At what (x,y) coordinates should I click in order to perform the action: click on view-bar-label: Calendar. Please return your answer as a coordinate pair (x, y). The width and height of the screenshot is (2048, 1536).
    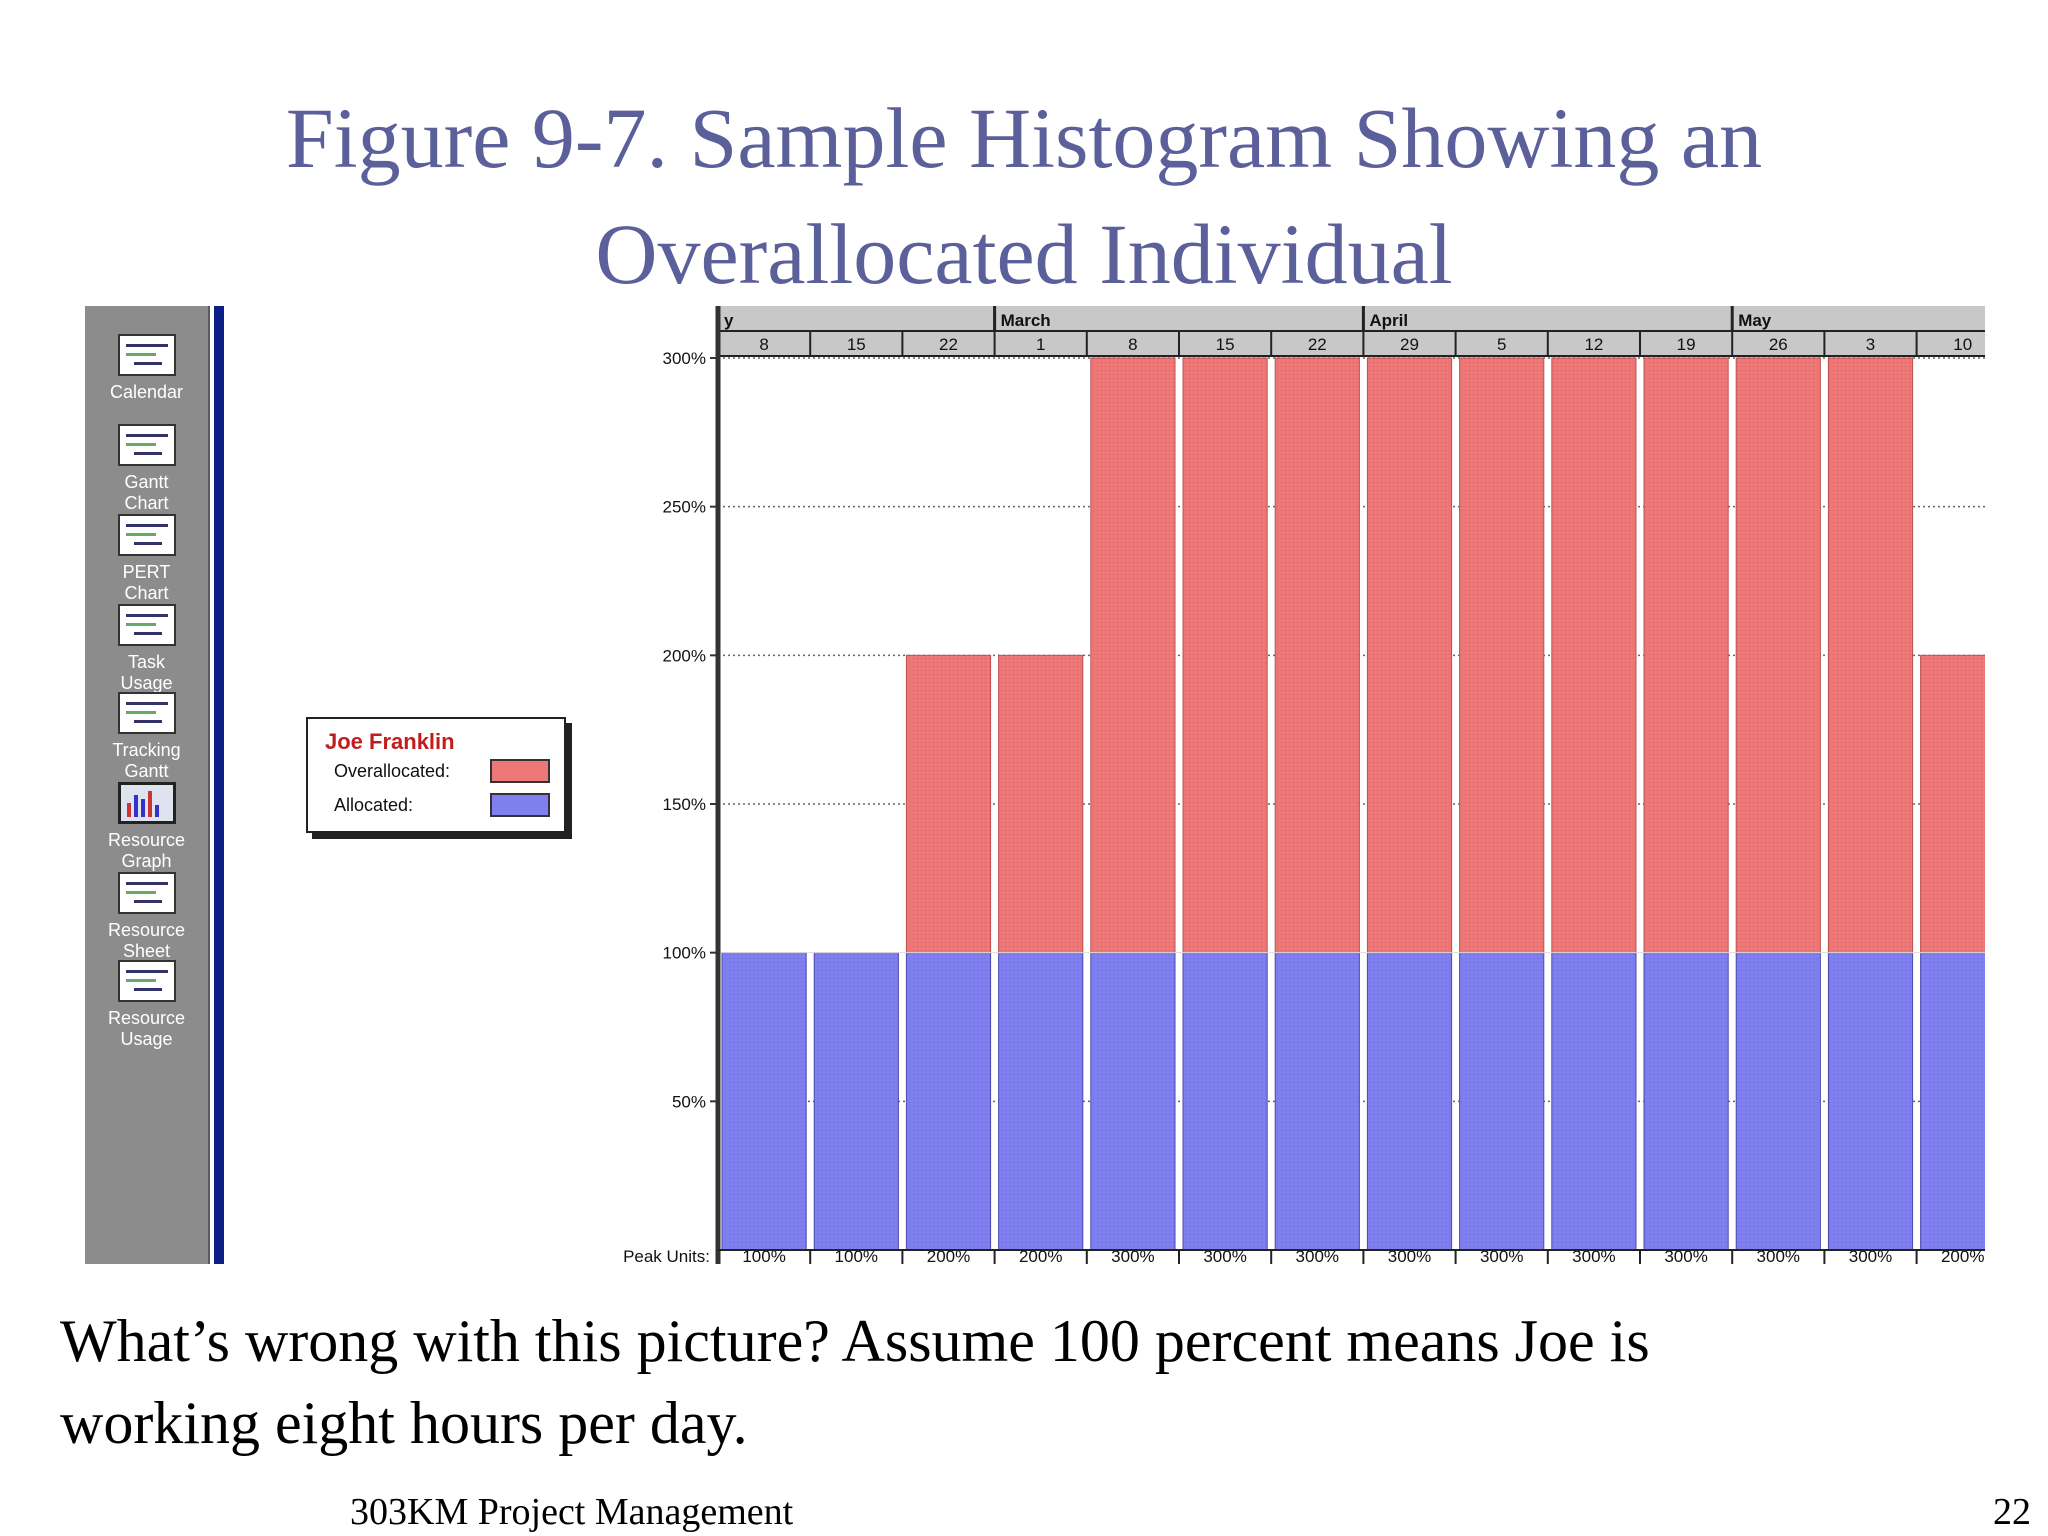
    Looking at the image, I should click on (146, 392).